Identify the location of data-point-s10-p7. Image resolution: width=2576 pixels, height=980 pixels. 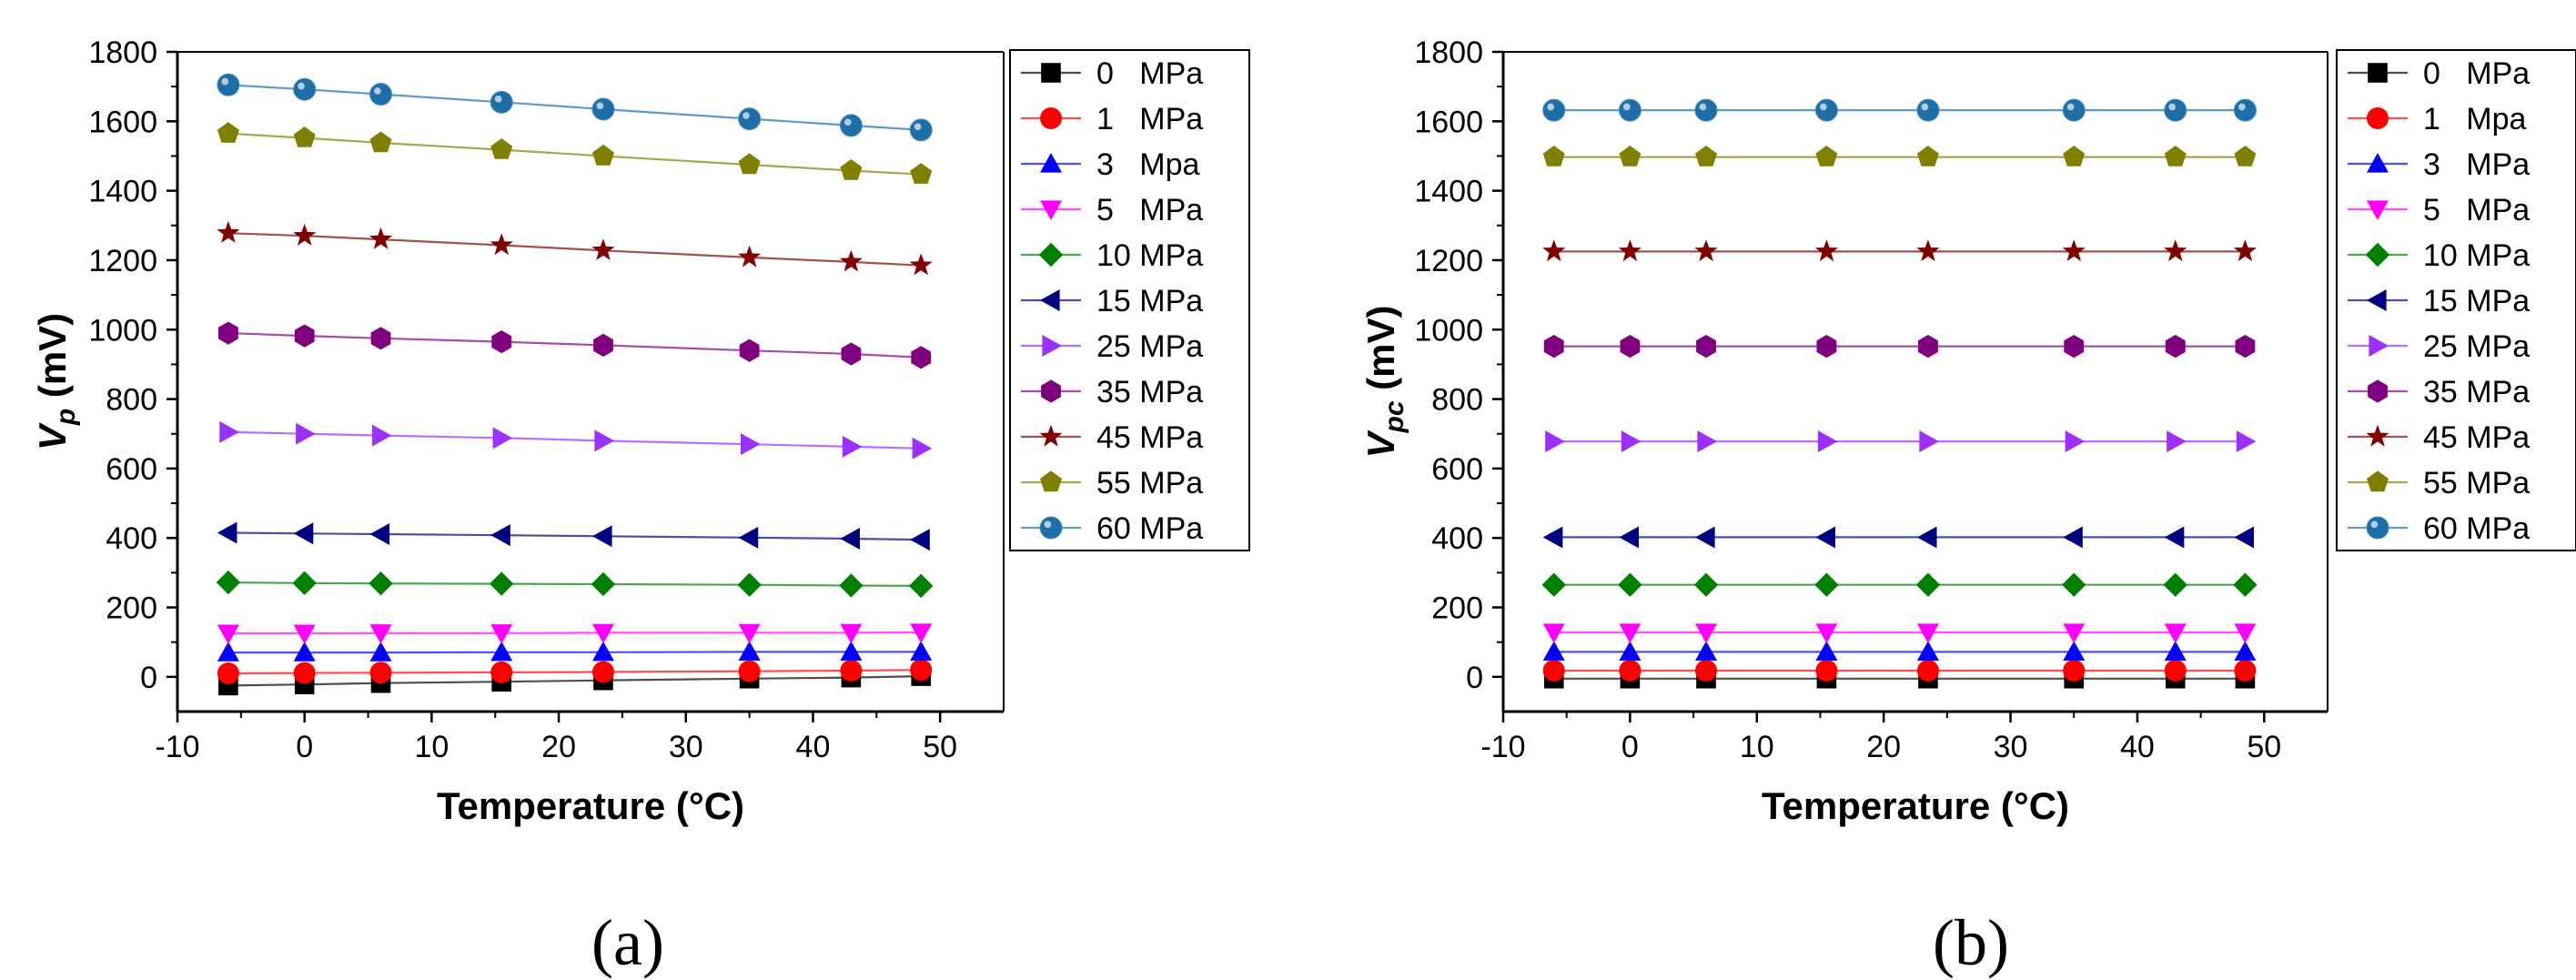
(2245, 110).